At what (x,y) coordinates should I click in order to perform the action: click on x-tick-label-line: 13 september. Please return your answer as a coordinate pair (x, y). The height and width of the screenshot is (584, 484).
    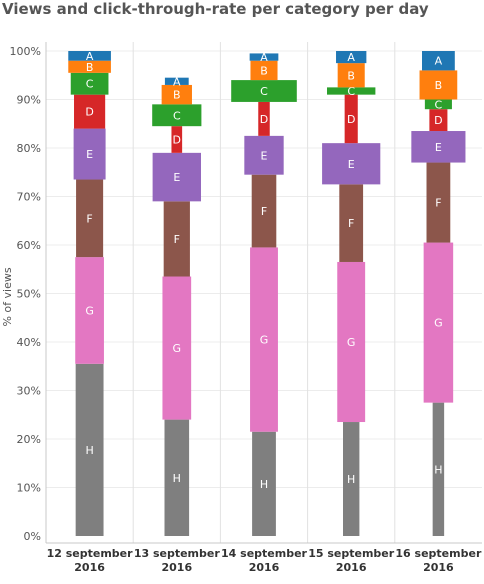
    Looking at the image, I should click on (177, 553).